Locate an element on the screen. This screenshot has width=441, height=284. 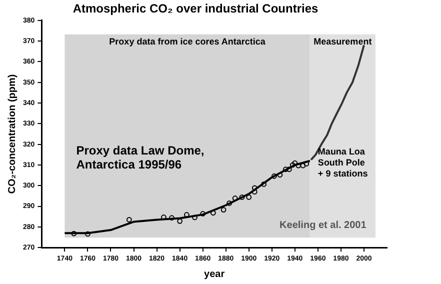
annotation: Proxy data Law Dome, Antarctica 1995/96 is located at coordinates (140, 158).